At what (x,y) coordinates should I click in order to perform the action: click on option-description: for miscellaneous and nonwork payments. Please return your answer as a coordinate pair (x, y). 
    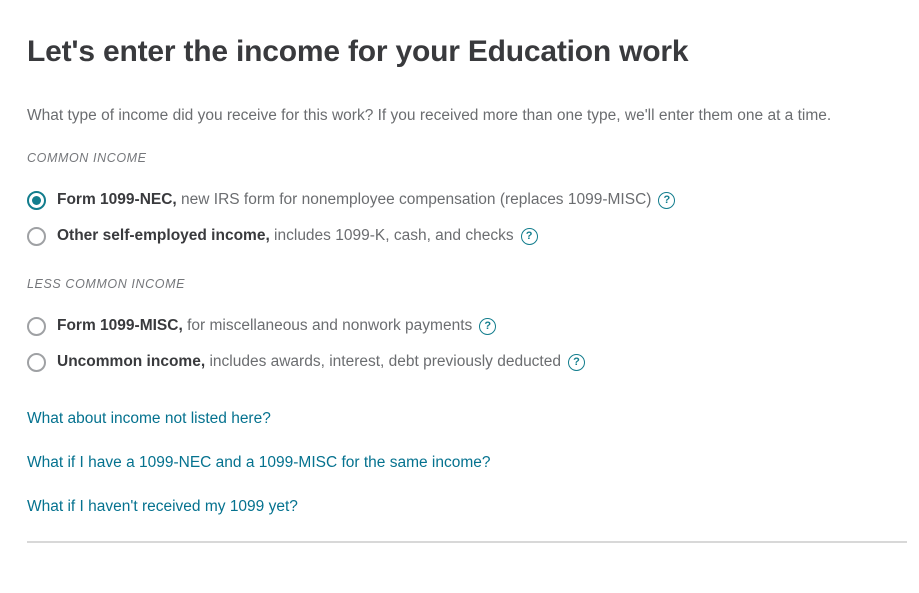
    Looking at the image, I should click on (327, 325).